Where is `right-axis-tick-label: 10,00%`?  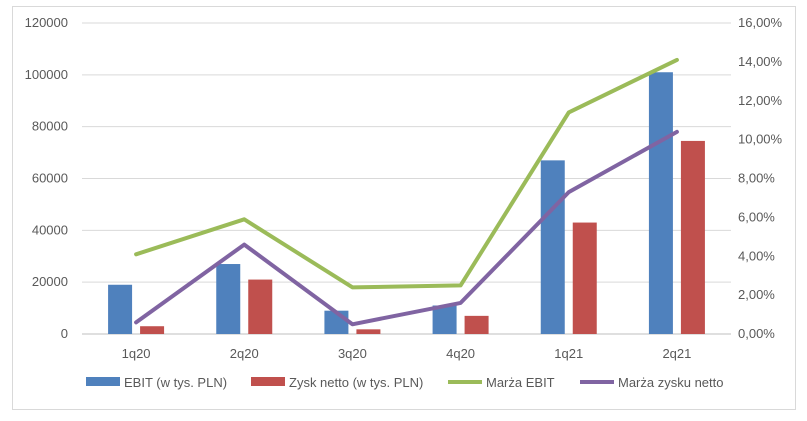
right-axis-tick-label: 10,00% is located at coordinates (760, 139).